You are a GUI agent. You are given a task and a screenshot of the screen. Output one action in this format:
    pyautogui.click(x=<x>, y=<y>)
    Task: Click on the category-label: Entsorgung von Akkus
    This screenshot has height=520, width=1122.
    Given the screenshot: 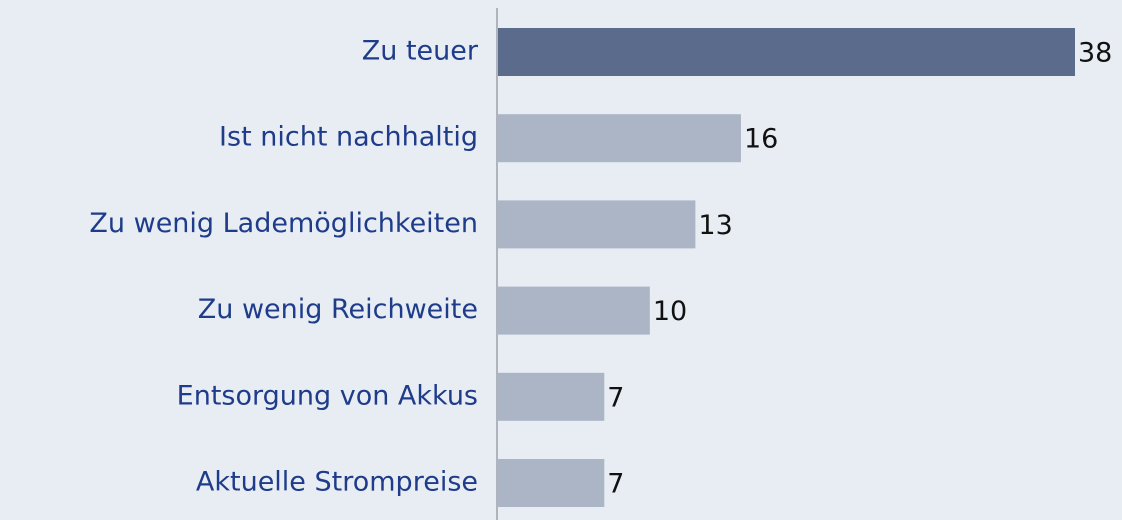 What is the action you would take?
    pyautogui.click(x=327, y=395)
    